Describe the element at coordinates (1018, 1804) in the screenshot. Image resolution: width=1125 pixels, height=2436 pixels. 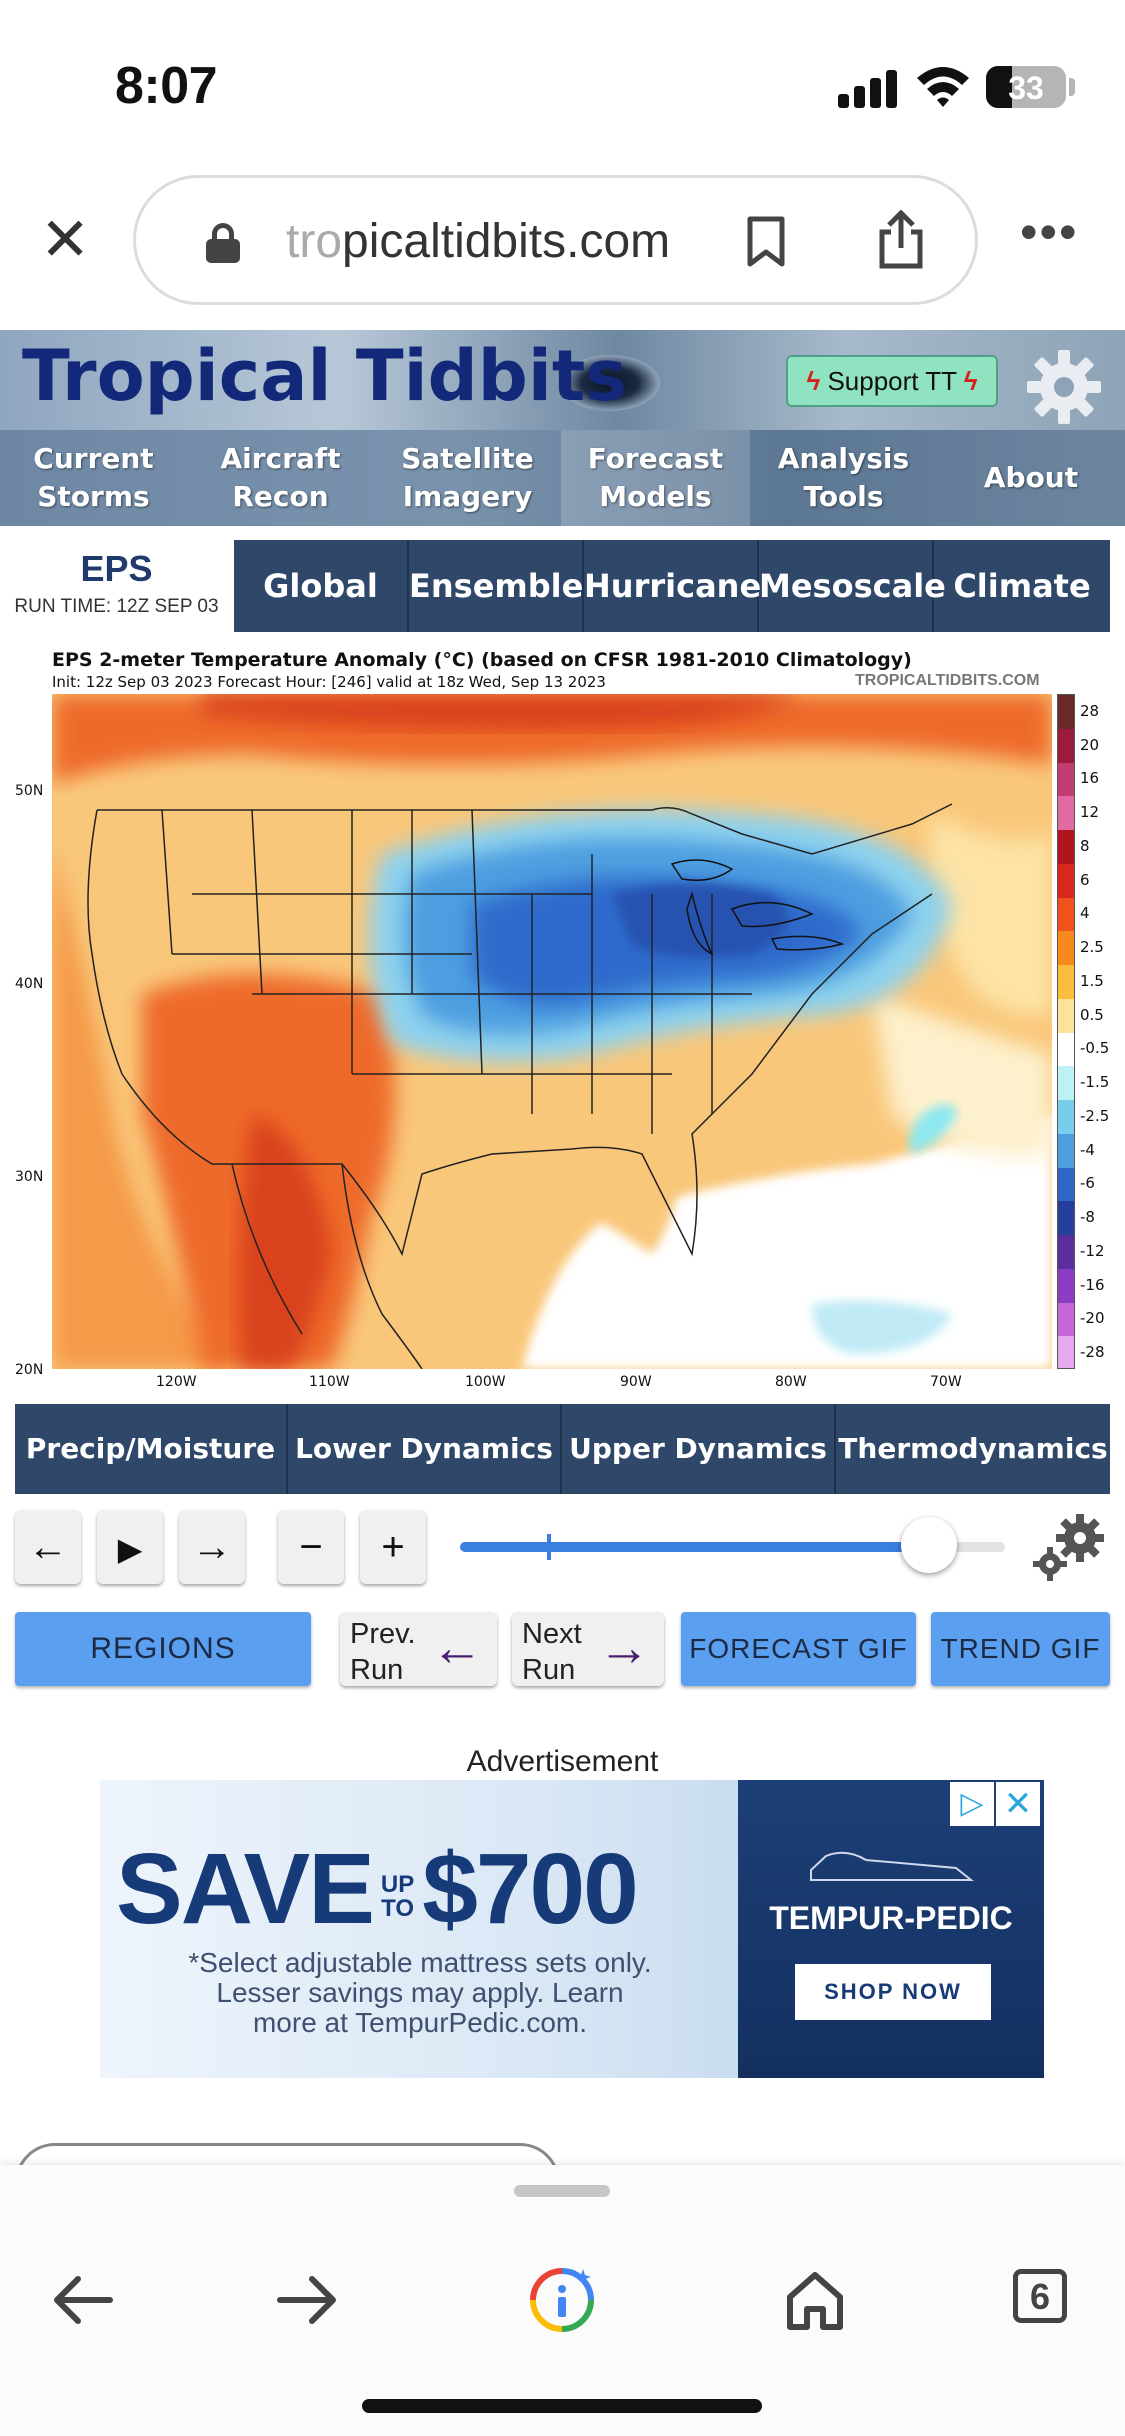
I see `close-ad-icon: ✕` at that location.